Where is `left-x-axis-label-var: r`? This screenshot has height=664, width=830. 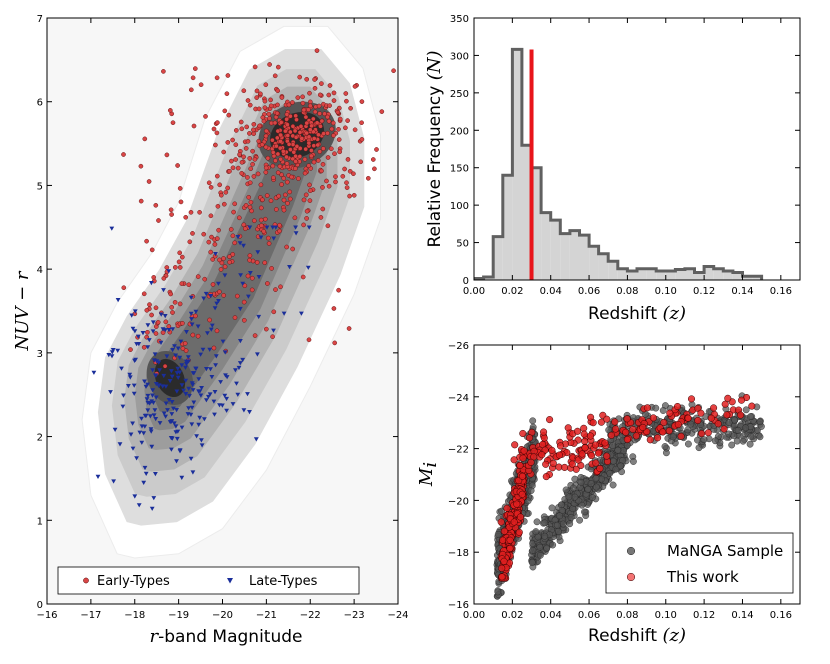
left-x-axis-label-var: r is located at coordinates (155, 636).